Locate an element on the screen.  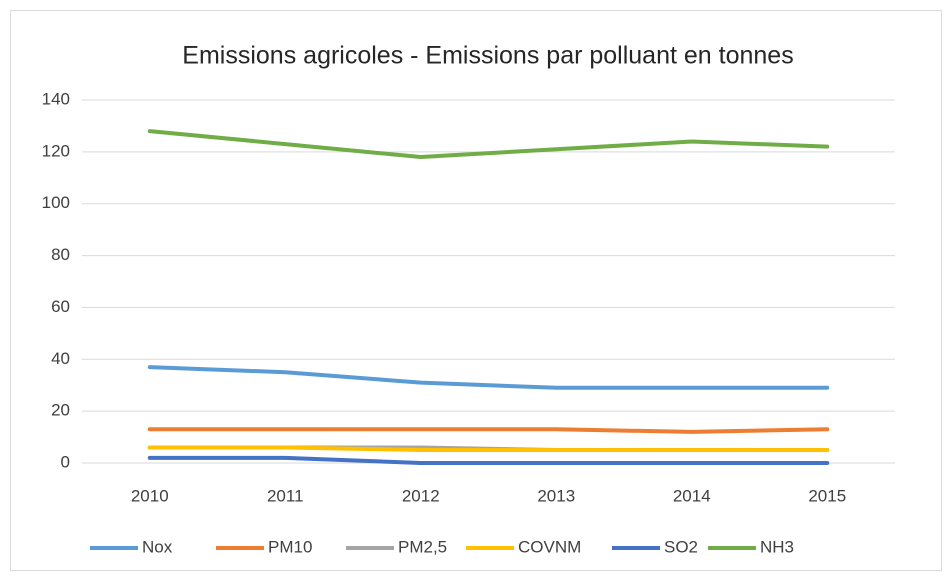
y-tick-label: 140 is located at coordinates (56, 98).